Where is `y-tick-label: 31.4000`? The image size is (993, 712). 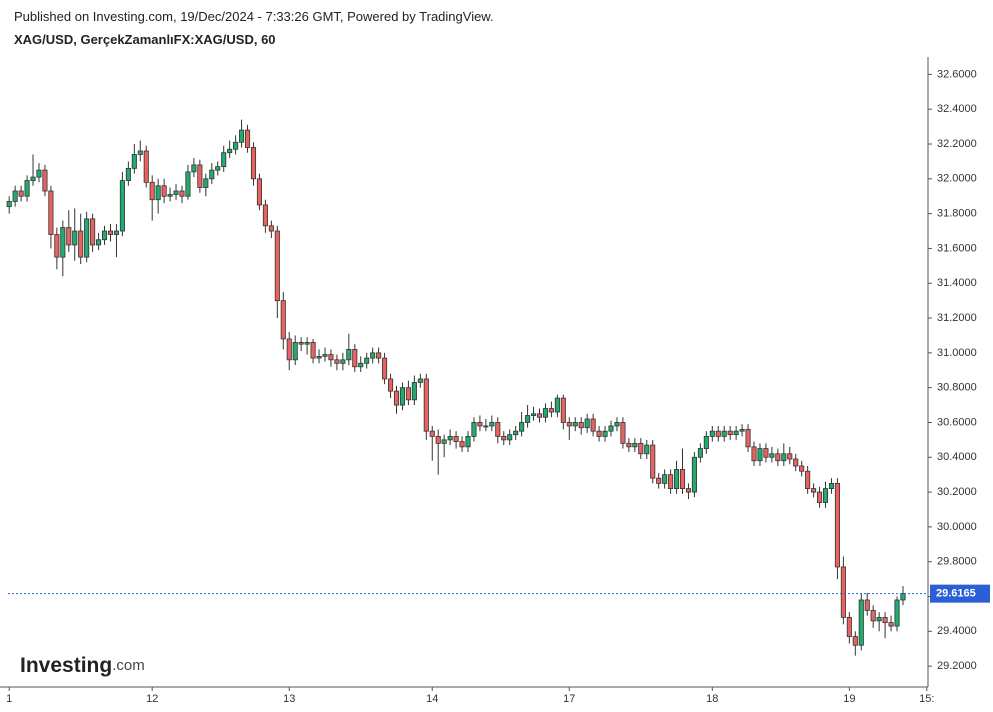 y-tick-label: 31.4000 is located at coordinates (957, 283).